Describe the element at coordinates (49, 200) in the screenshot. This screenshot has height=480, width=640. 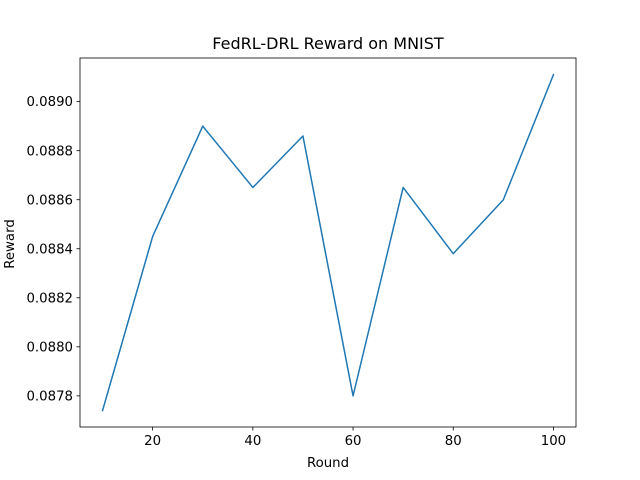
I see `y-tick-label: 0.0886` at that location.